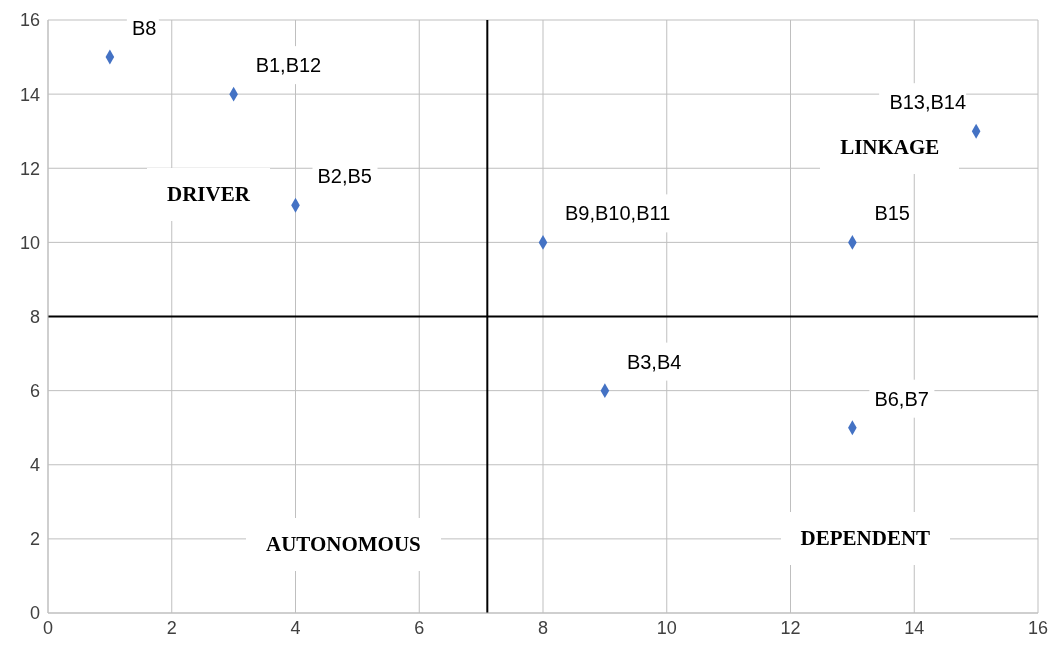  I want to click on x-tick-label: 10, so click(666, 627).